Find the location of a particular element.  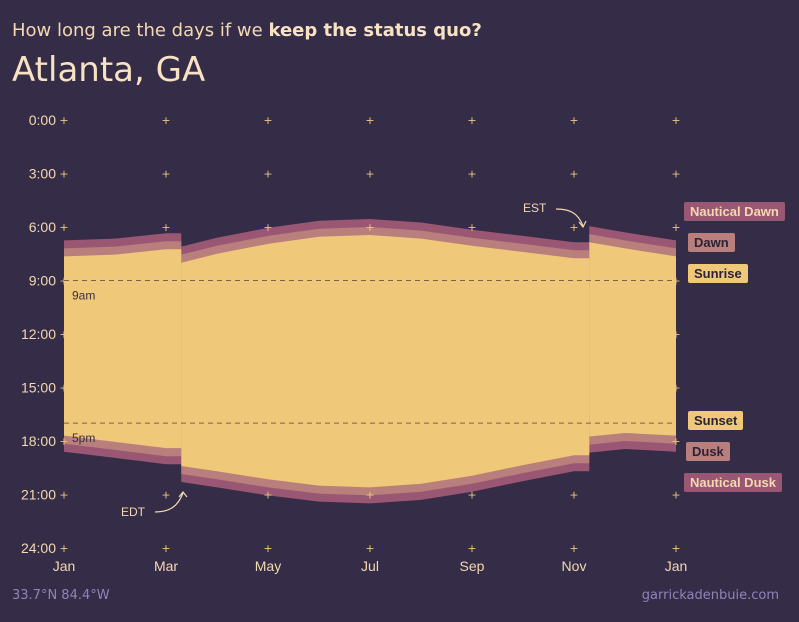

subtitle-prefix: How long are the days if we is located at coordinates (137, 30).